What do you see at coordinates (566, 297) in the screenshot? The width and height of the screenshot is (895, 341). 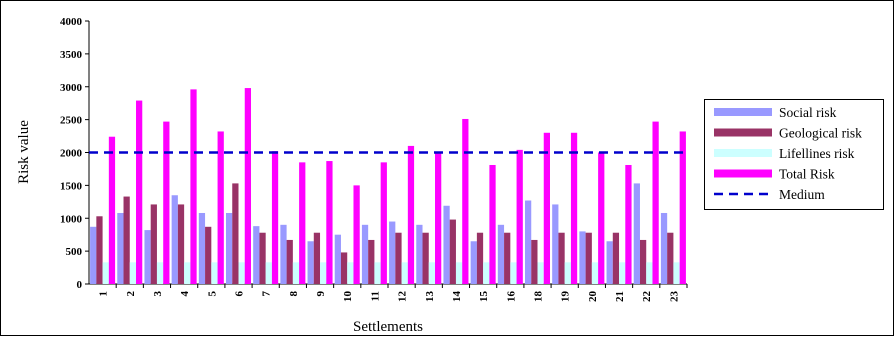 I see `x-tick-label: 19` at bounding box center [566, 297].